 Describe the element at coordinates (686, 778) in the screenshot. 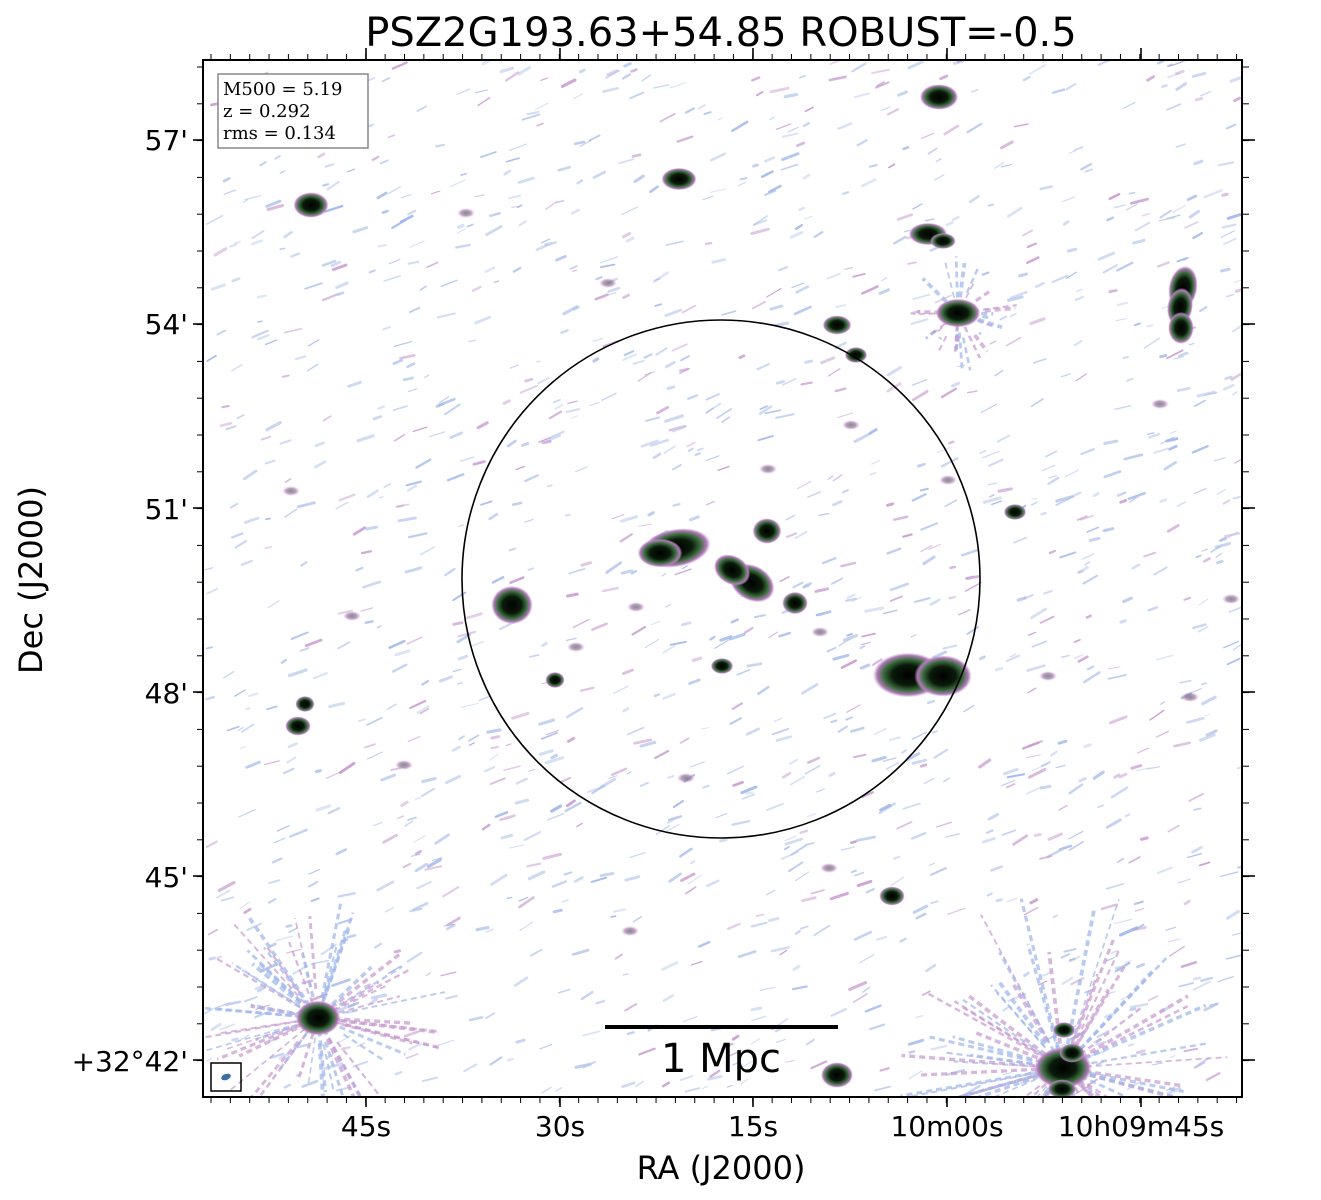

I see `faint-source` at that location.